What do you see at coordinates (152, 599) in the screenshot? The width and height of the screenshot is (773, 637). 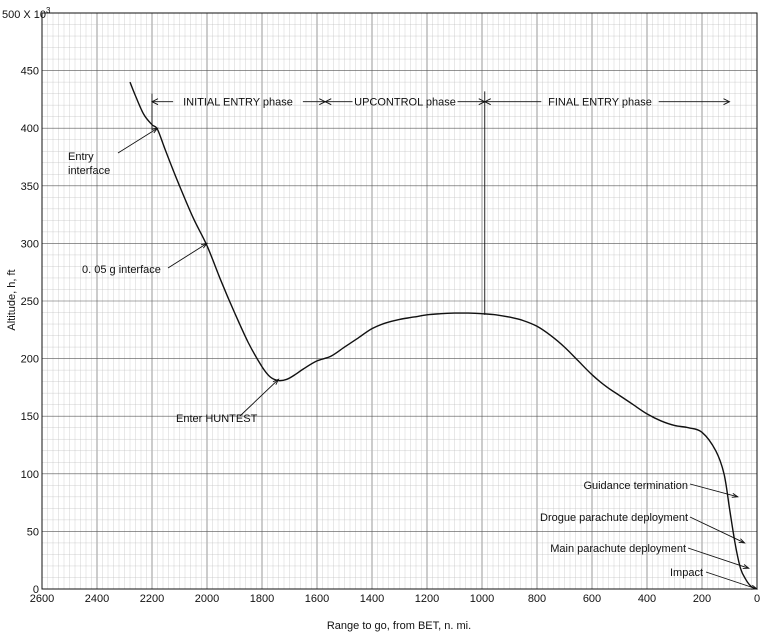 I see `x-tick-label: 2200` at bounding box center [152, 599].